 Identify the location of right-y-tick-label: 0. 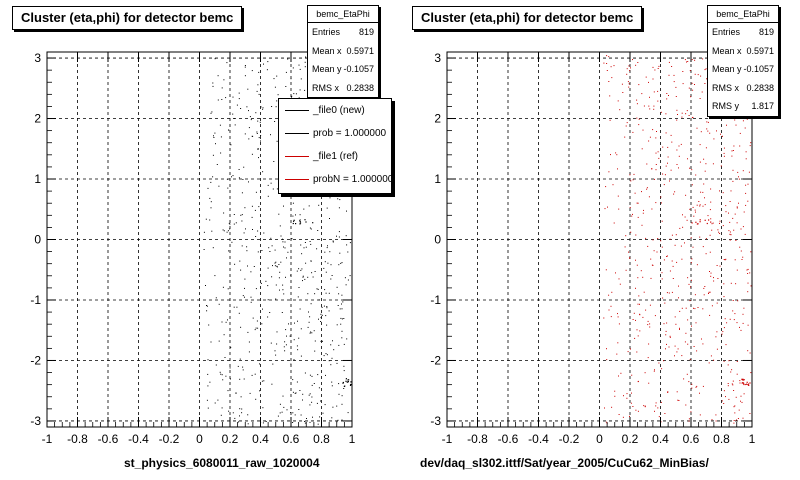
(437, 240).